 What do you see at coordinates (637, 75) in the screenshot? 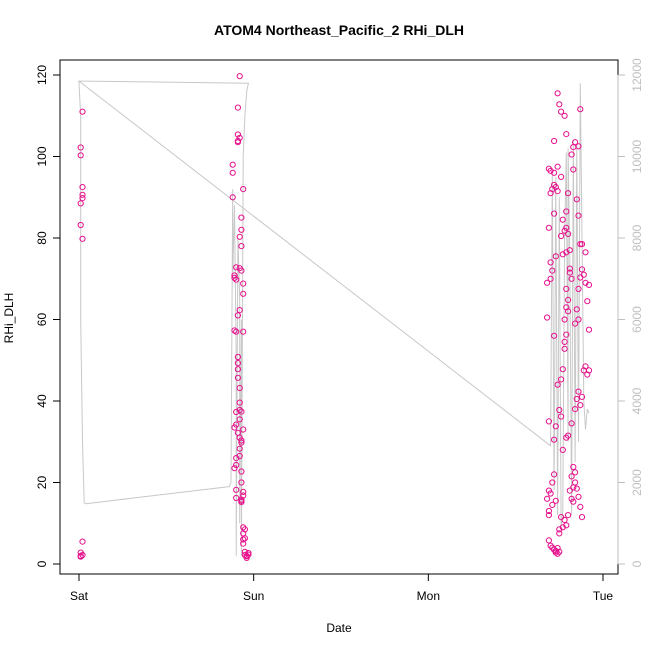
I see `y2-tick-label: 12000` at bounding box center [637, 75].